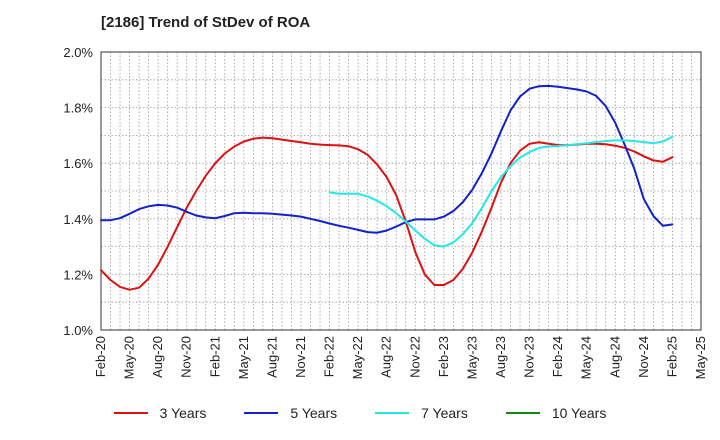 This screenshot has width=720, height=440. I want to click on chart-title: [2186] Trend of StDev of ROA, so click(206, 22).